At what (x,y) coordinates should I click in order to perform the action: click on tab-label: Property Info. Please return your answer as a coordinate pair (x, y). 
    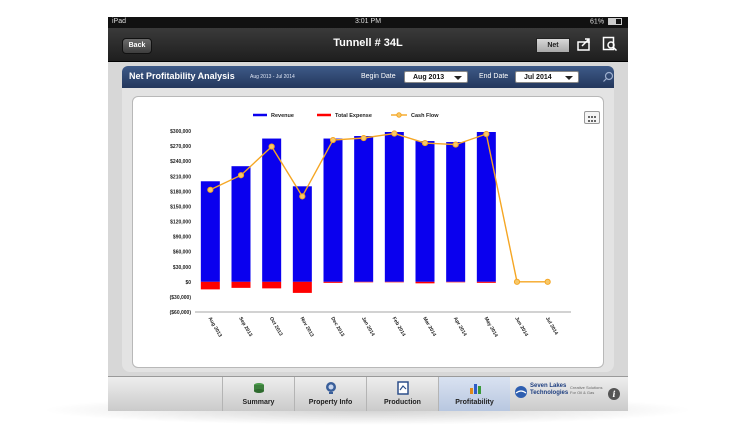
    Looking at the image, I should click on (330, 402).